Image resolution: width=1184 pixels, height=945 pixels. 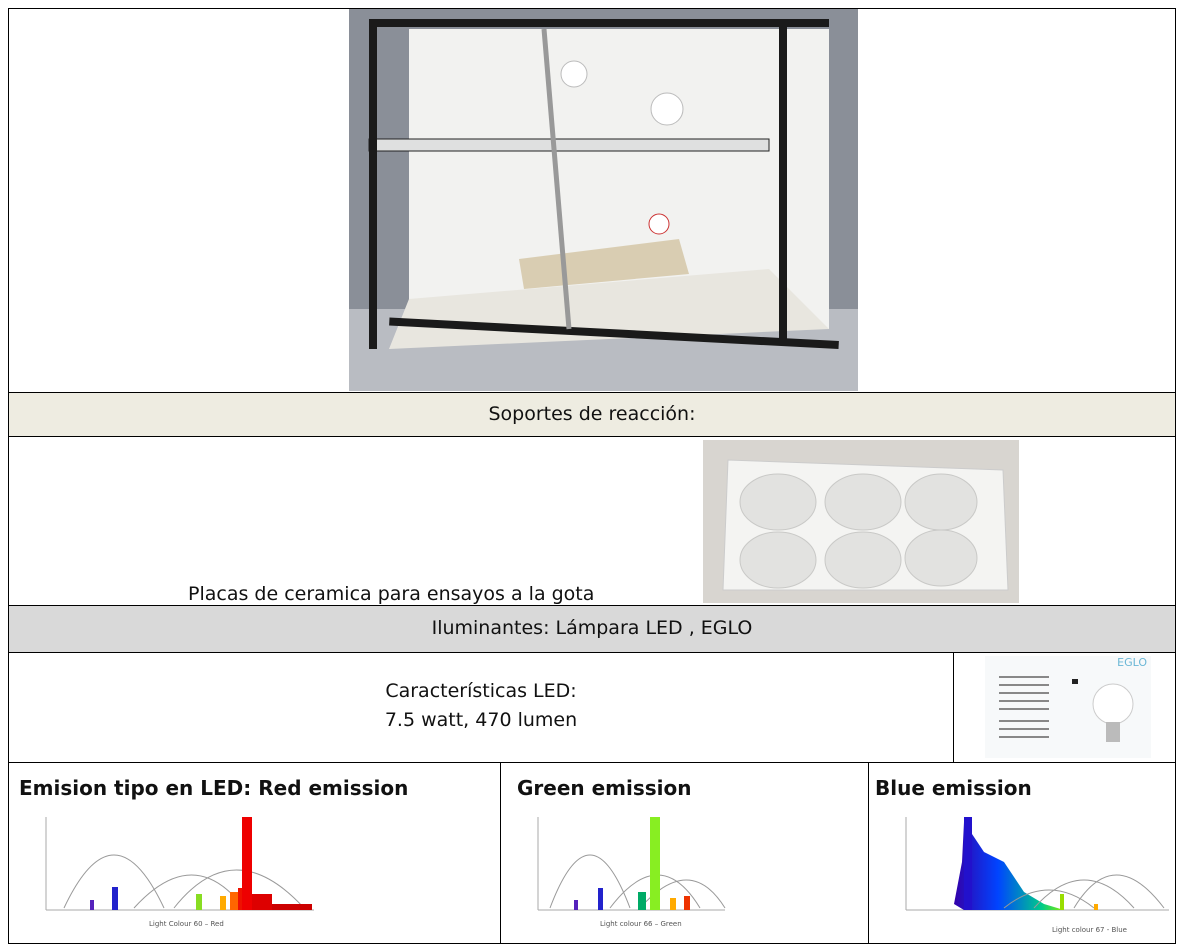 What do you see at coordinates (481, 707) in the screenshot?
I see `led-text-cell` at bounding box center [481, 707].